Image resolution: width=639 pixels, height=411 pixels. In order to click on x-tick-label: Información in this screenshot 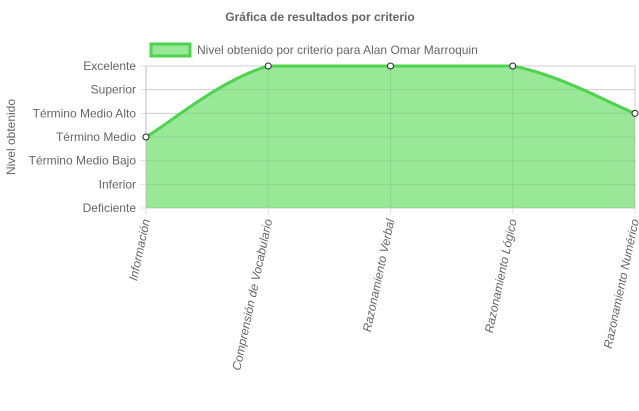, I will do `click(139, 249)`.